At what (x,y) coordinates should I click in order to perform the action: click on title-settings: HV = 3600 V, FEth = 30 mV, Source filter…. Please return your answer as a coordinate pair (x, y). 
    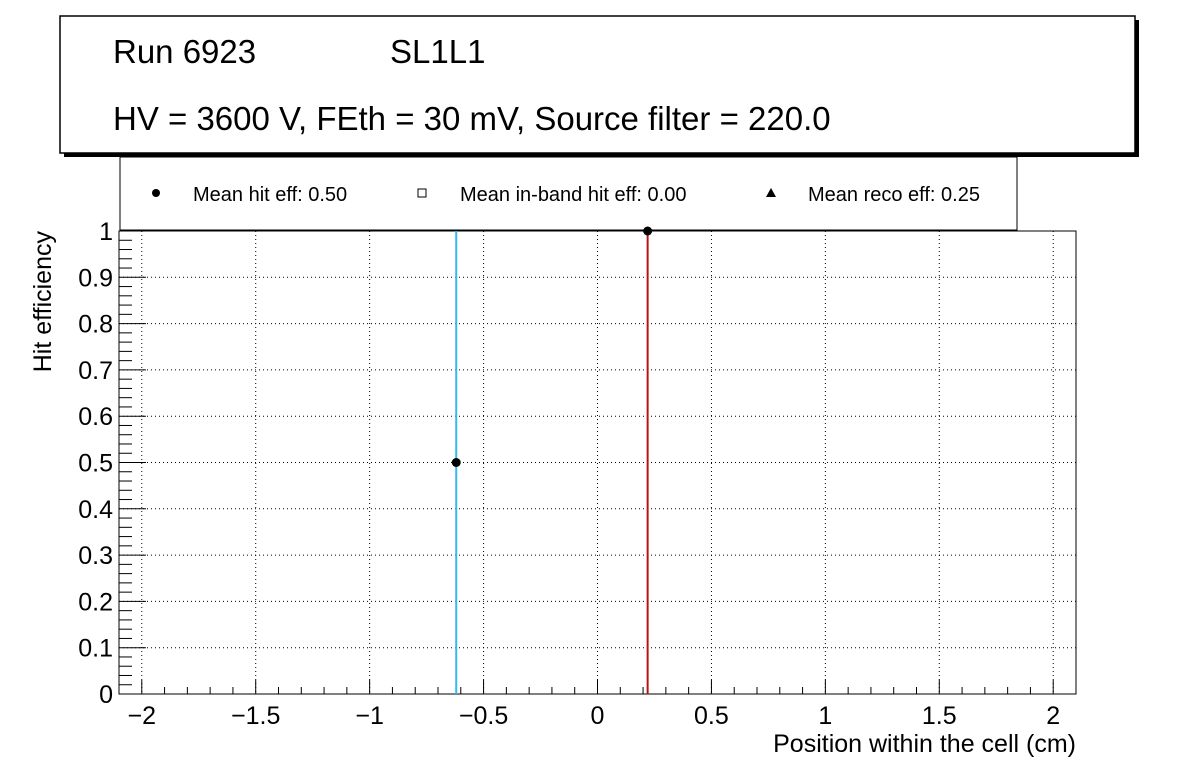
    Looking at the image, I should click on (472, 118).